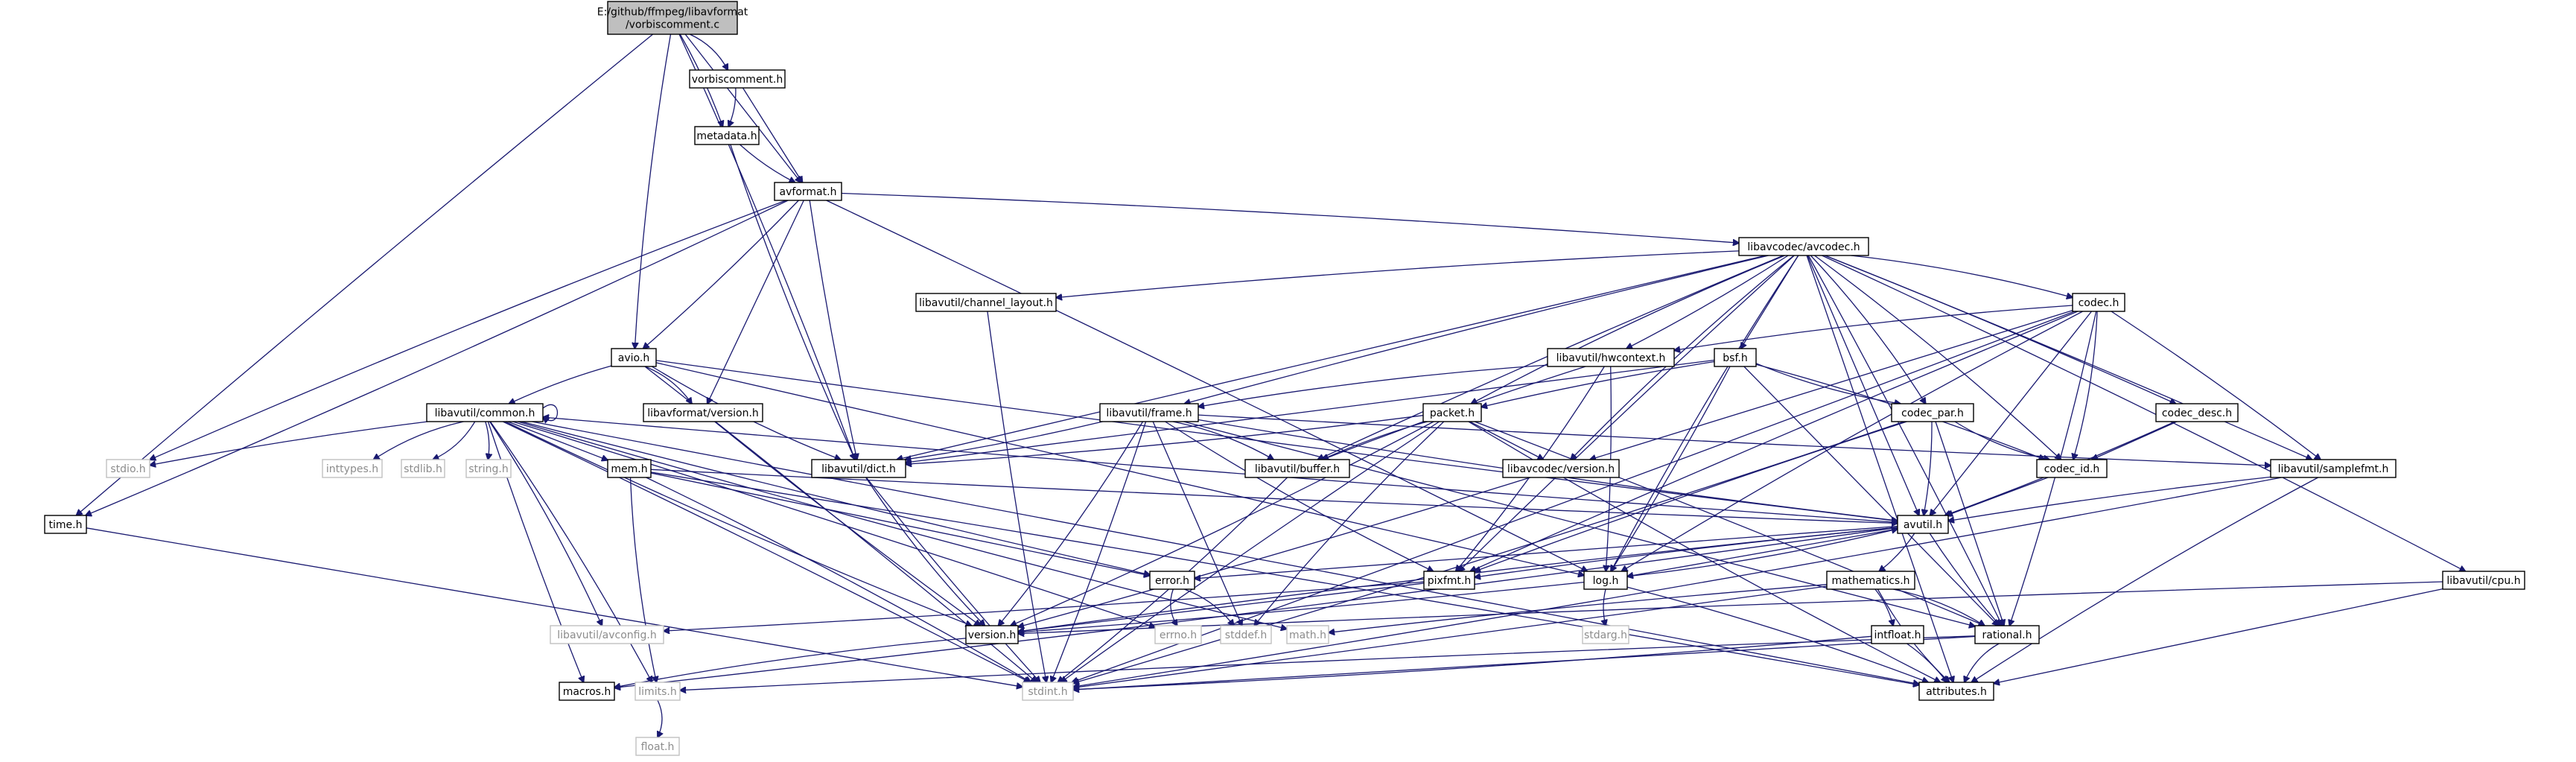  What do you see at coordinates (1208, 607) in the screenshot?
I see `edge-error_h-to-stddef_h` at bounding box center [1208, 607].